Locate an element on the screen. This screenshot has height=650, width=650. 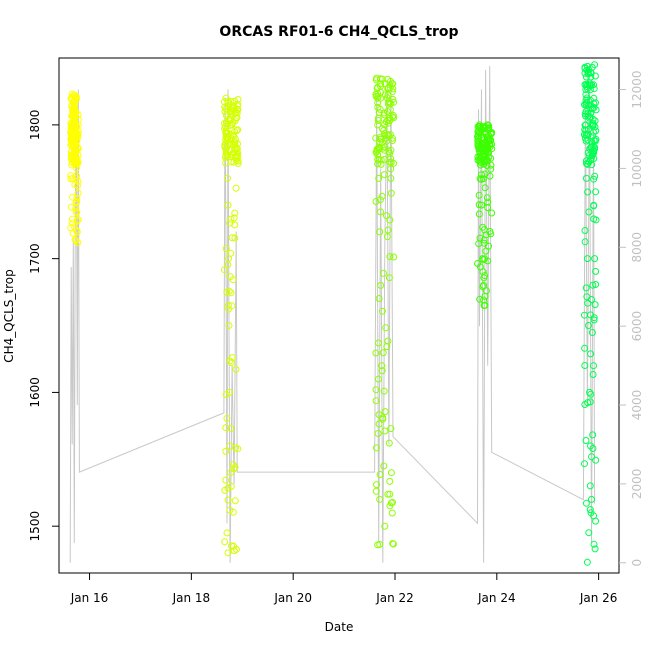
y2-tick-label: 4000 is located at coordinates (637, 405).